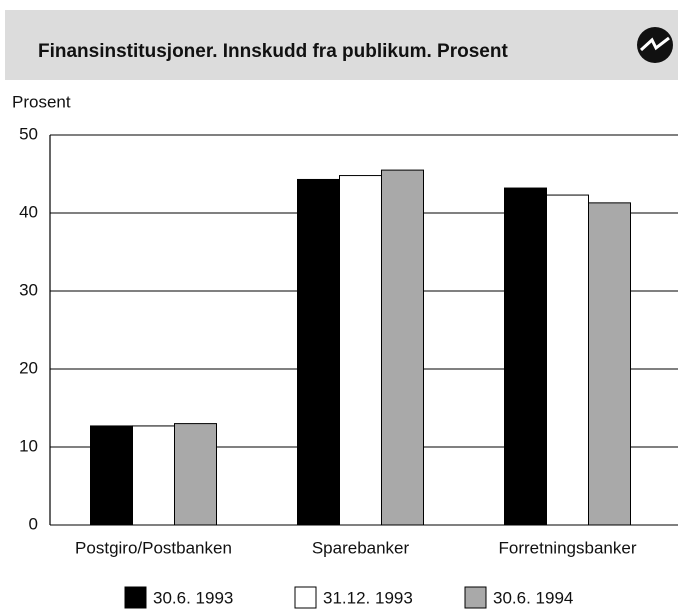  What do you see at coordinates (533, 597) in the screenshot?
I see `legend-label: 30.6. 1994` at bounding box center [533, 597].